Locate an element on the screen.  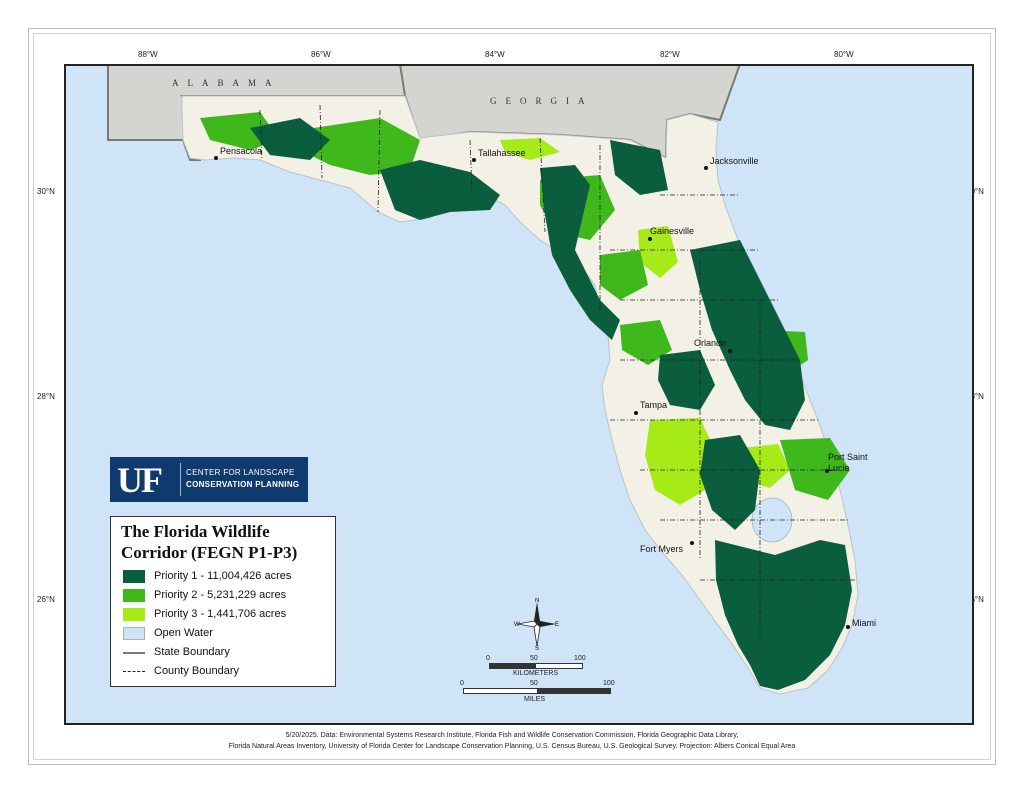
swatch-open-water is located at coordinates (134, 633).